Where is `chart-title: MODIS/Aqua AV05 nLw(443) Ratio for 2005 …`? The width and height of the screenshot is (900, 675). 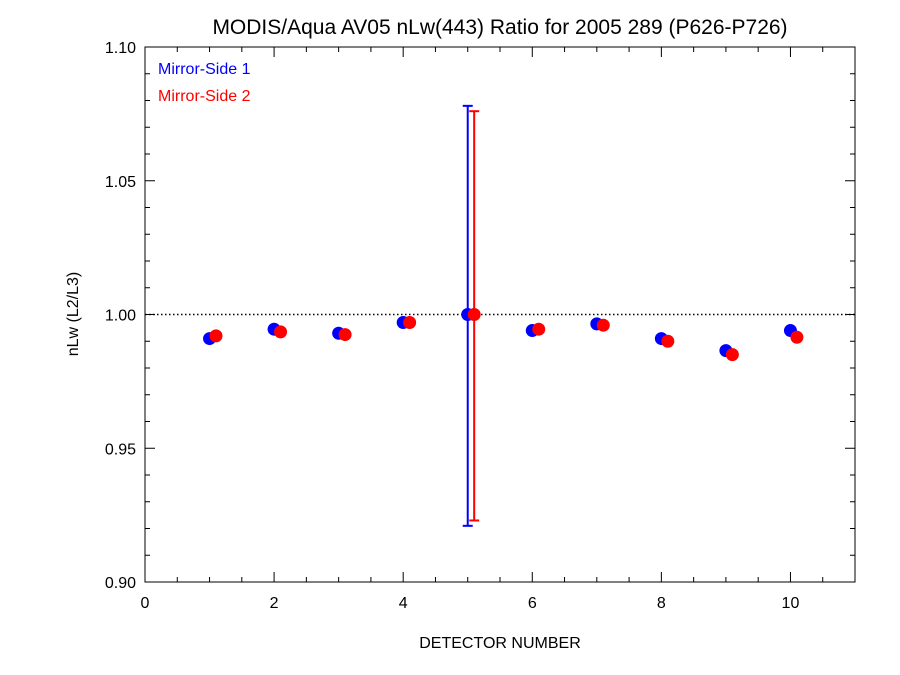
chart-title: MODIS/Aqua AV05 nLw(443) Ratio for 2005 … is located at coordinates (499, 27).